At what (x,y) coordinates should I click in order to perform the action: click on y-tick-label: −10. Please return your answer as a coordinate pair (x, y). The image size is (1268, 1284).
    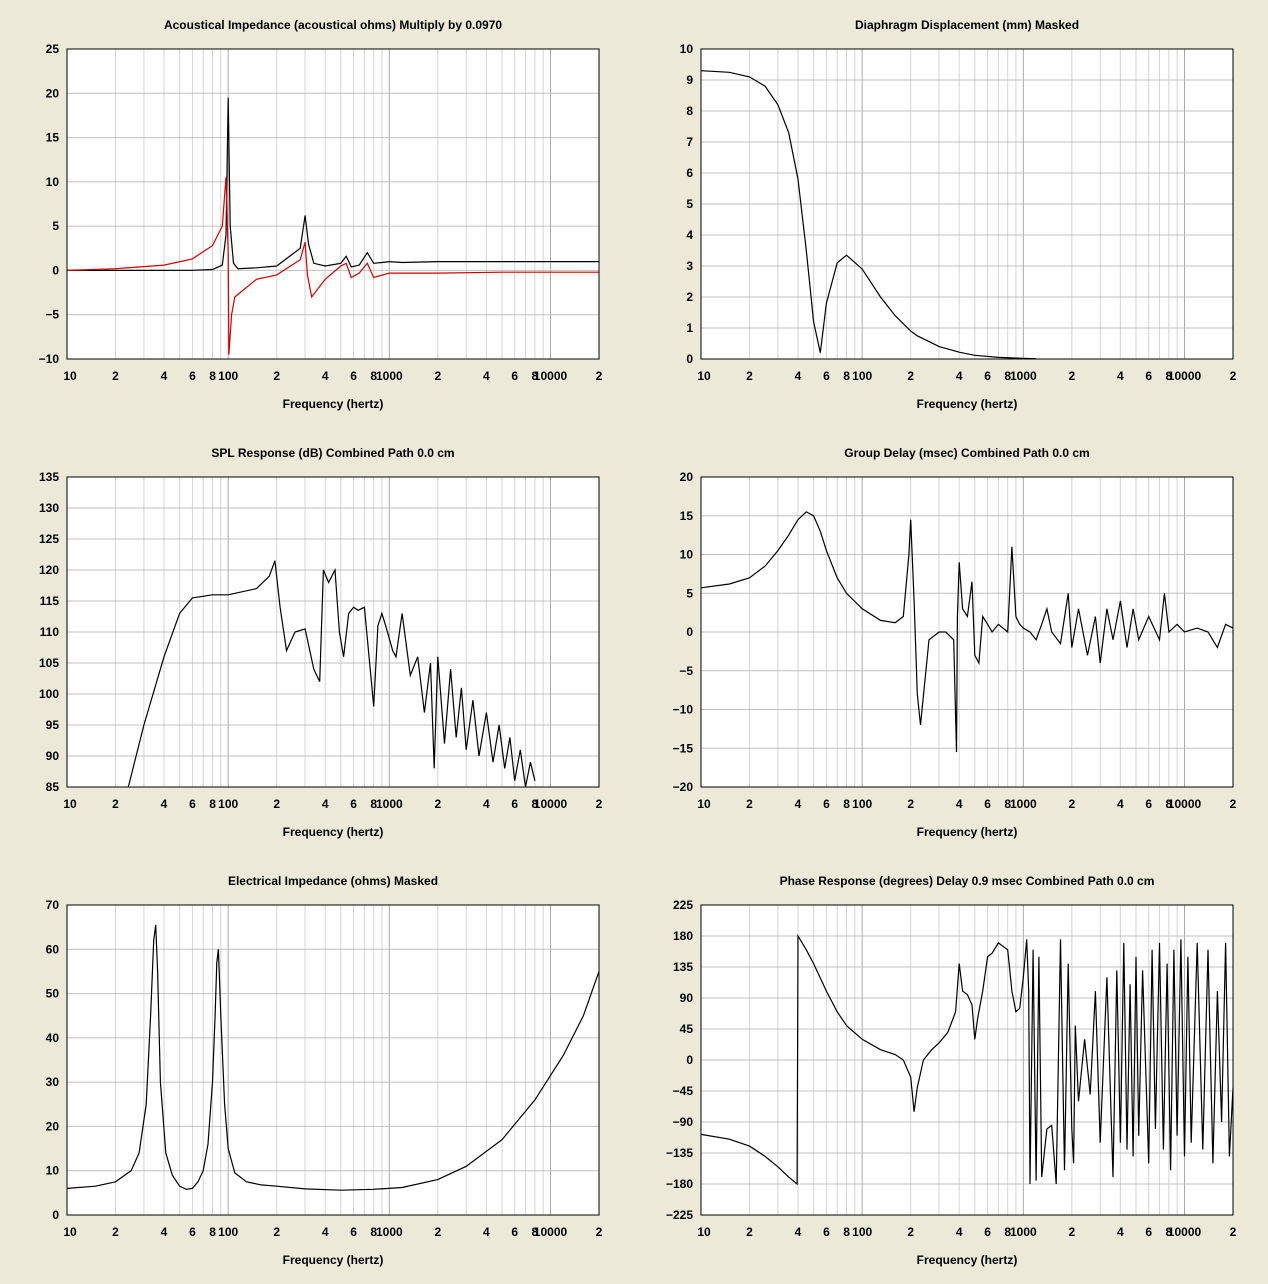
    Looking at the image, I should click on (49, 359).